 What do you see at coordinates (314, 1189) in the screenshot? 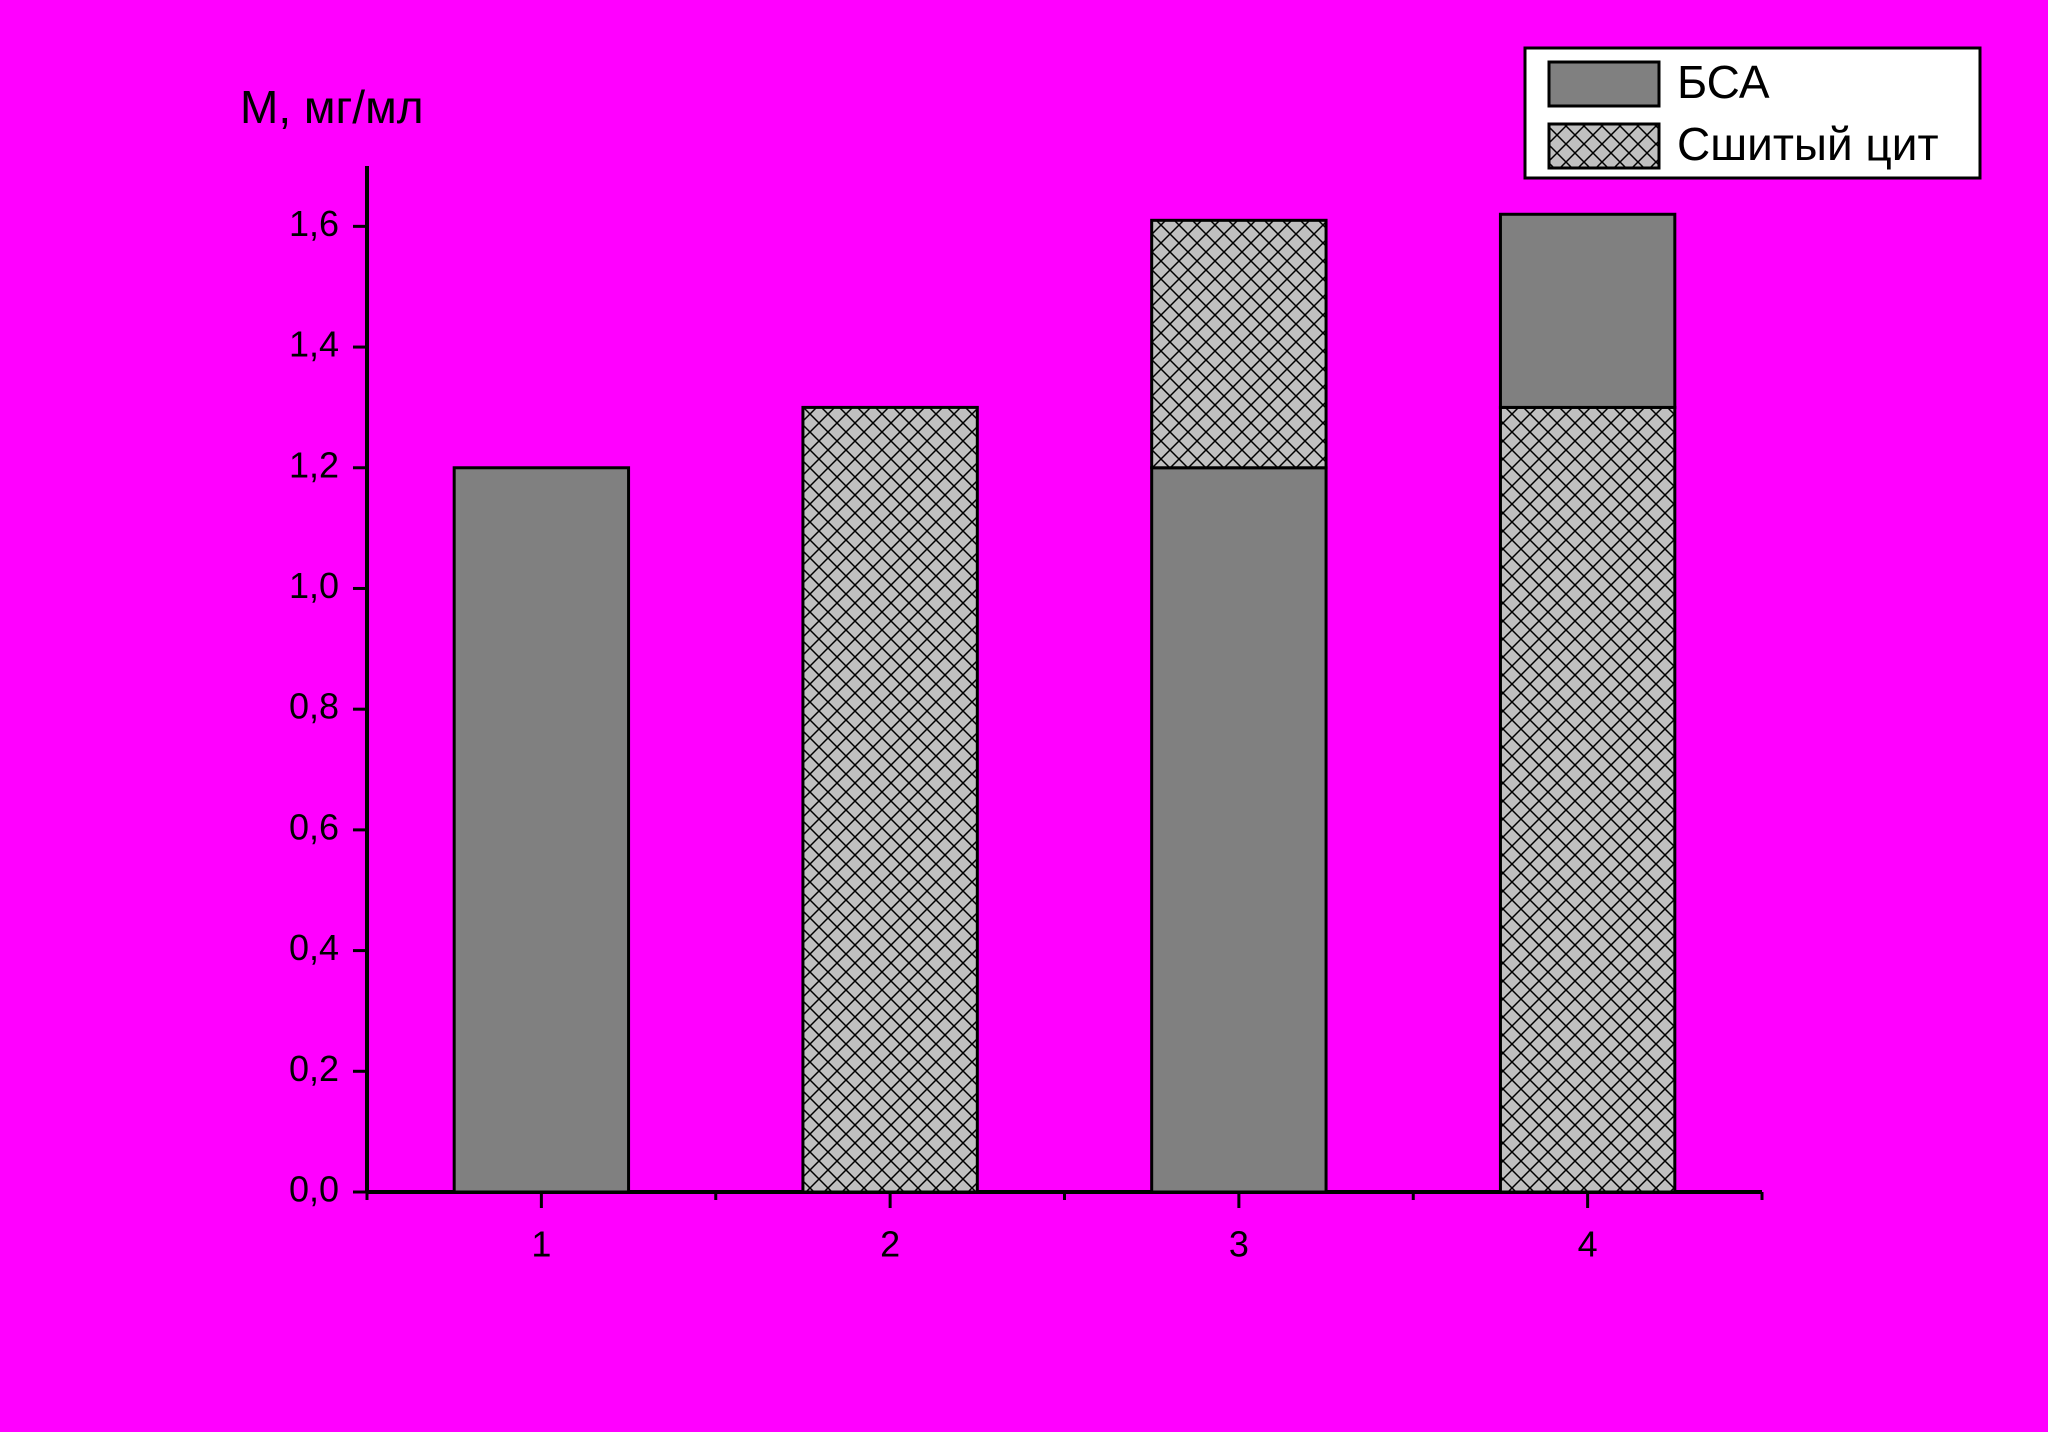
I see `y-tick-label: 0,0` at bounding box center [314, 1189].